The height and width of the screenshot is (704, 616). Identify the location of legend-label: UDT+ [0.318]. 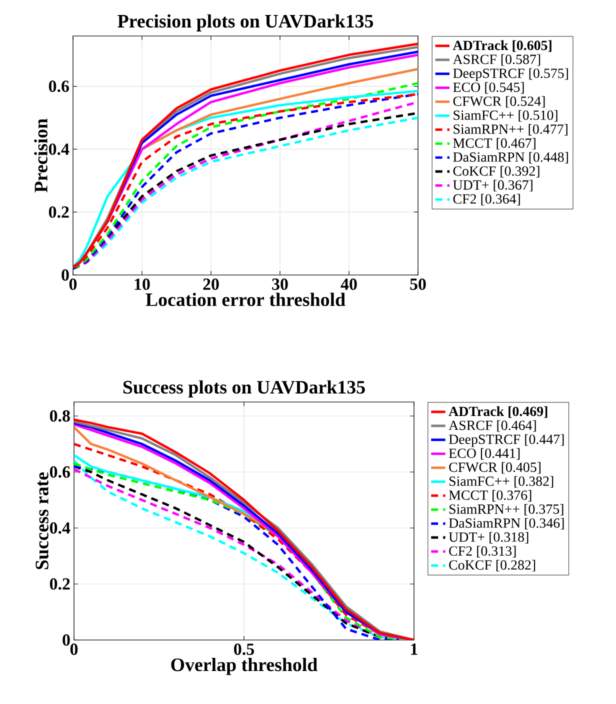
(488, 538).